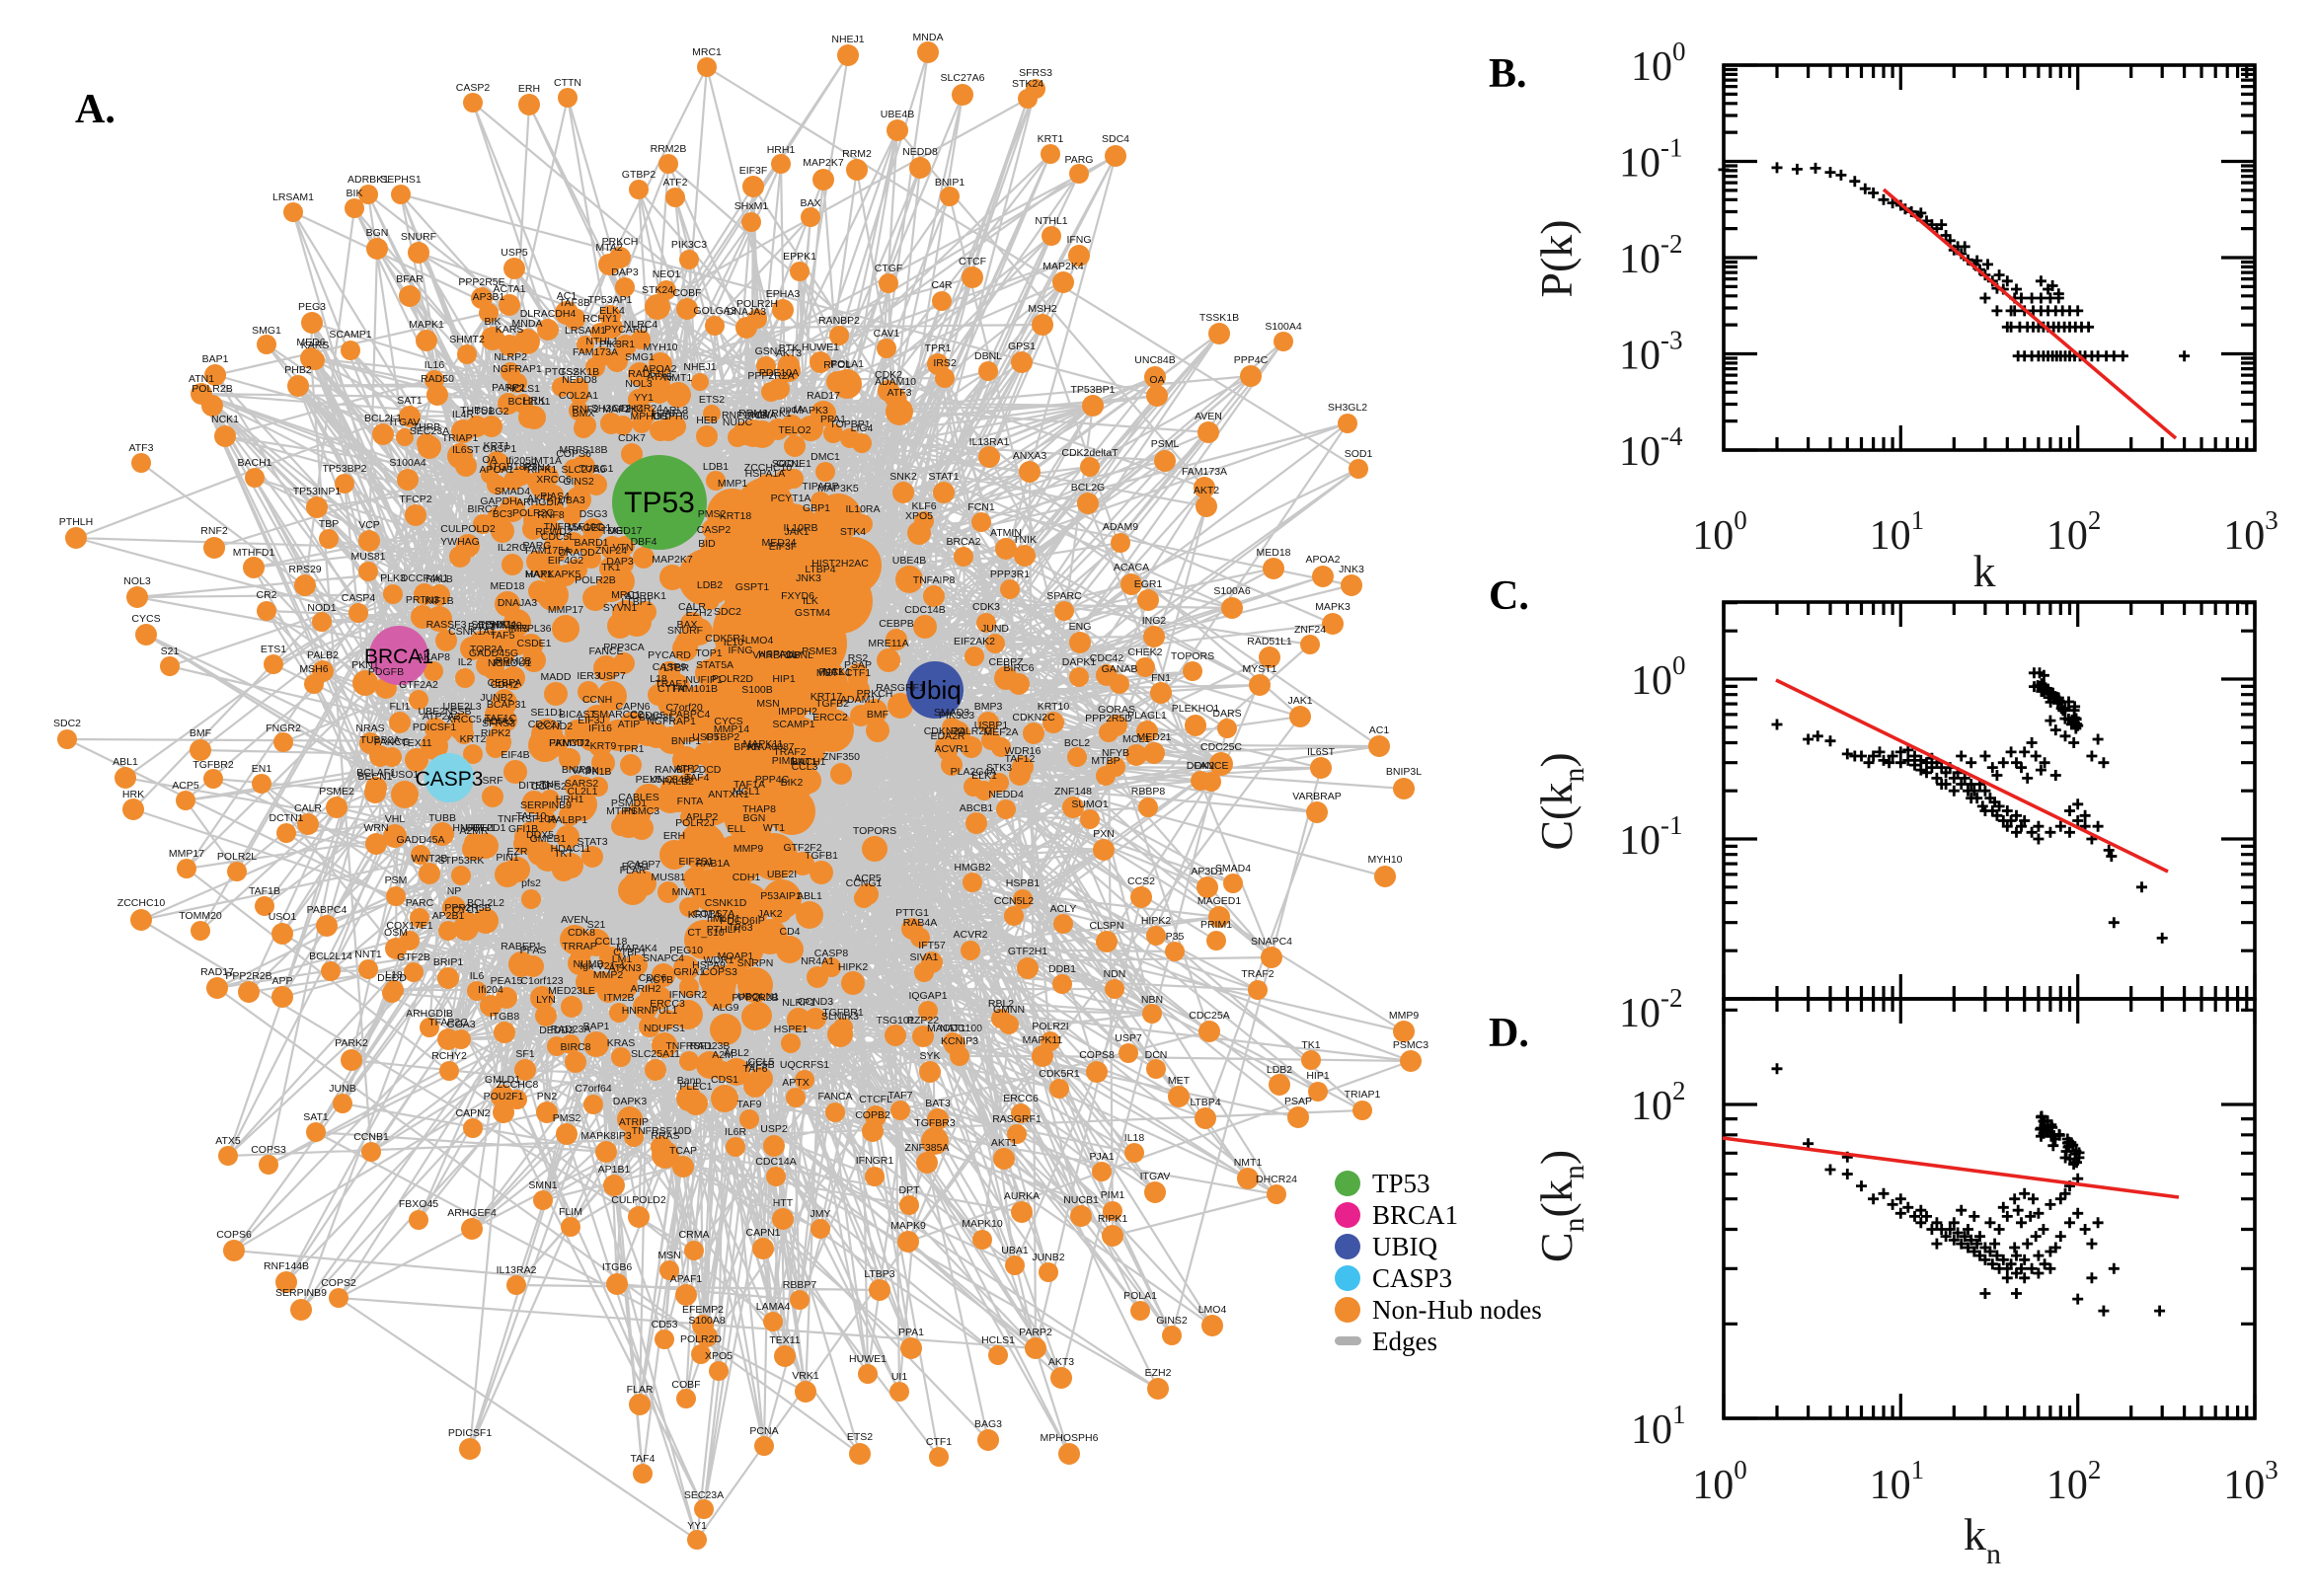 The height and width of the screenshot is (1596, 2316). Describe the element at coordinates (437, 379) in the screenshot. I see `svg-text: RAD50` at that location.